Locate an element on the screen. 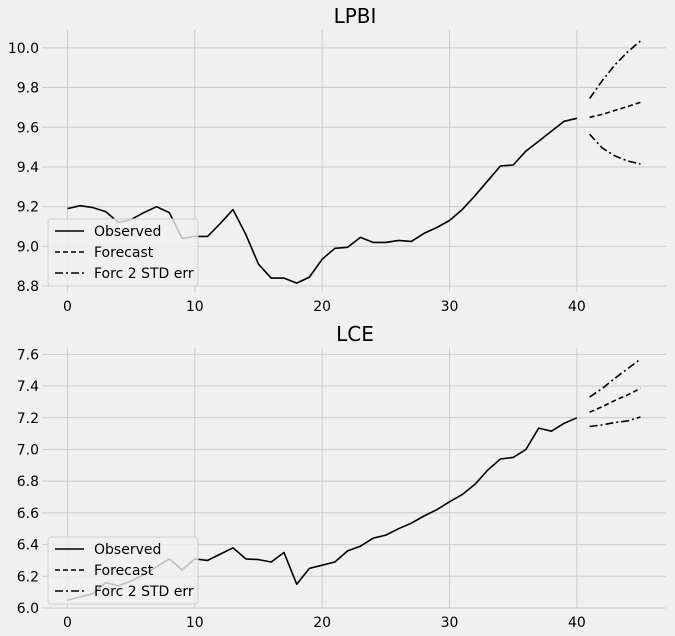 The height and width of the screenshot is (636, 675). ytick-label: 6.2 is located at coordinates (28, 577).